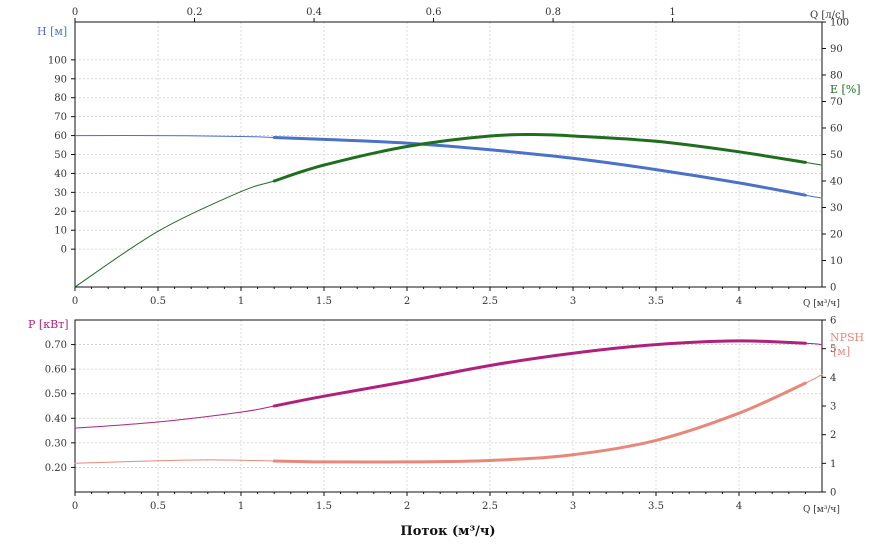 The height and width of the screenshot is (544, 896). Describe the element at coordinates (60, 174) in the screenshot. I see `top-left-tick-label: 40` at that location.